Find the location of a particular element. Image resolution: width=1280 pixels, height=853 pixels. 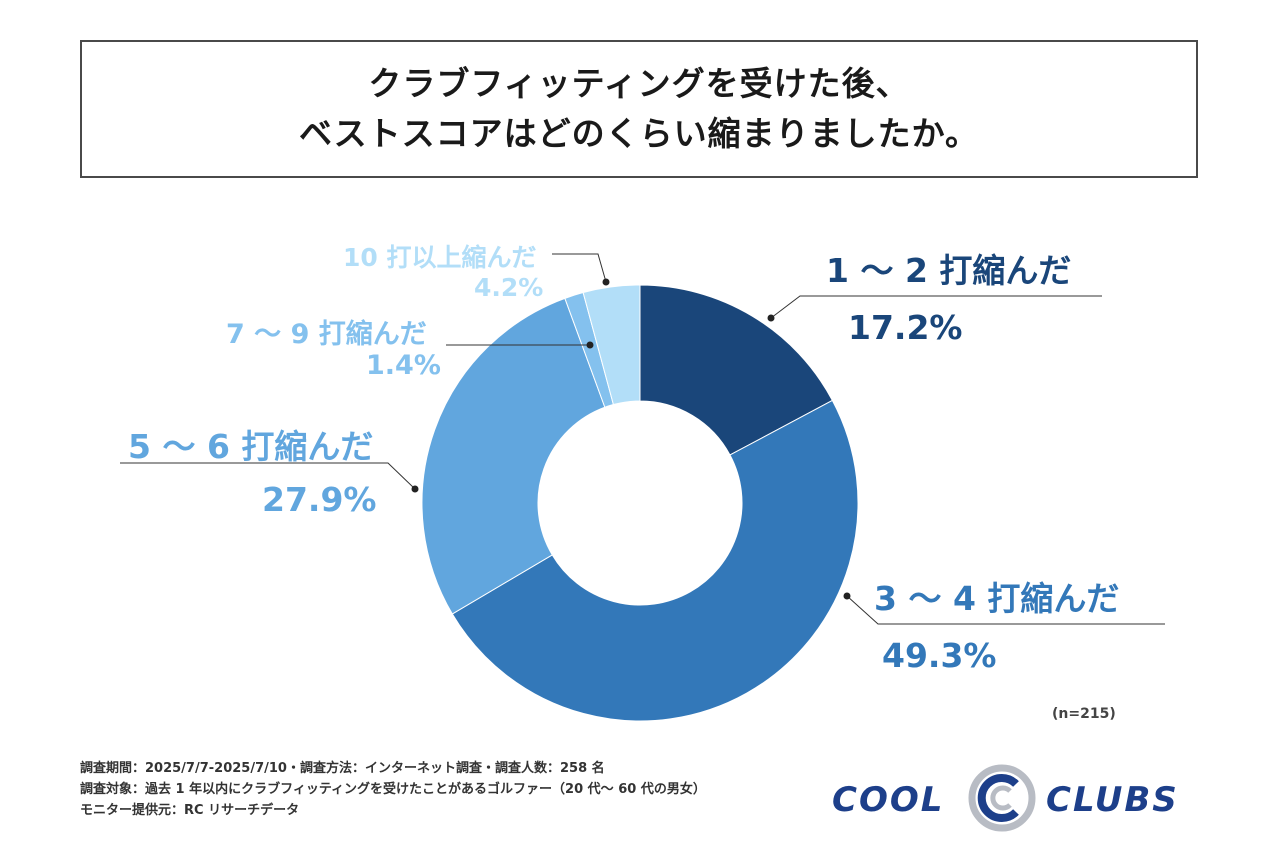

pct-5-6: 27.9% is located at coordinates (319, 499).